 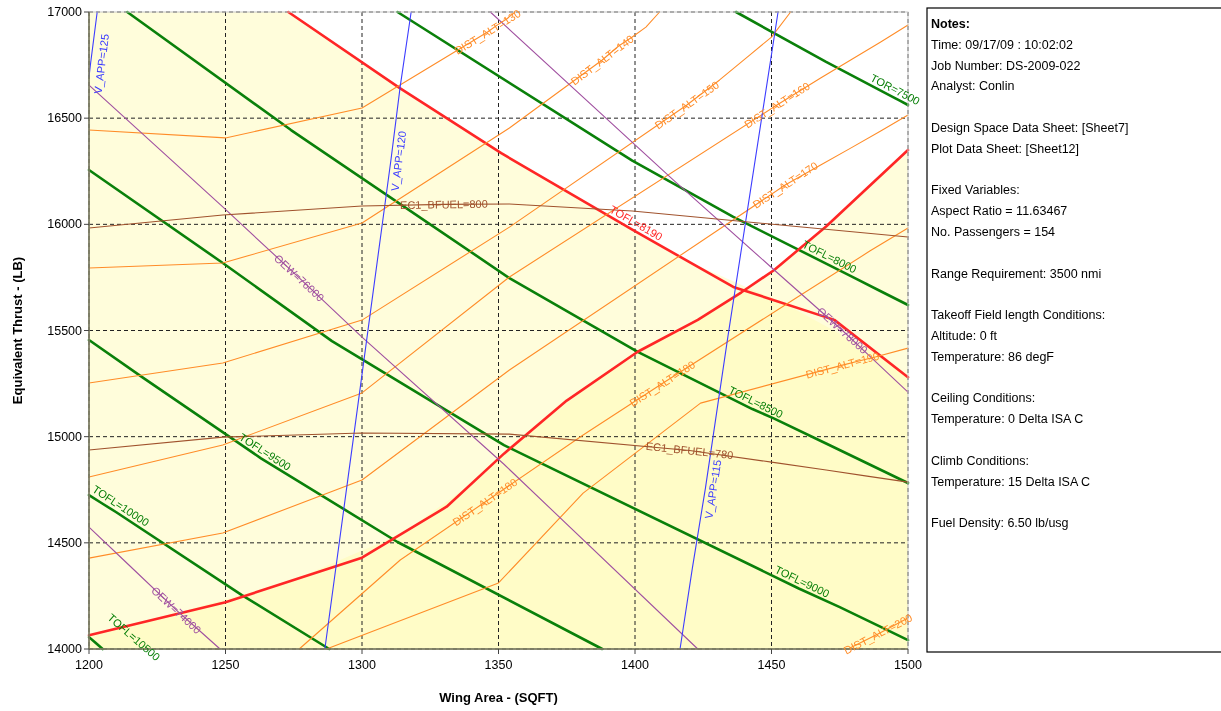 I want to click on y-tick-label: 16500, so click(x=65, y=118).